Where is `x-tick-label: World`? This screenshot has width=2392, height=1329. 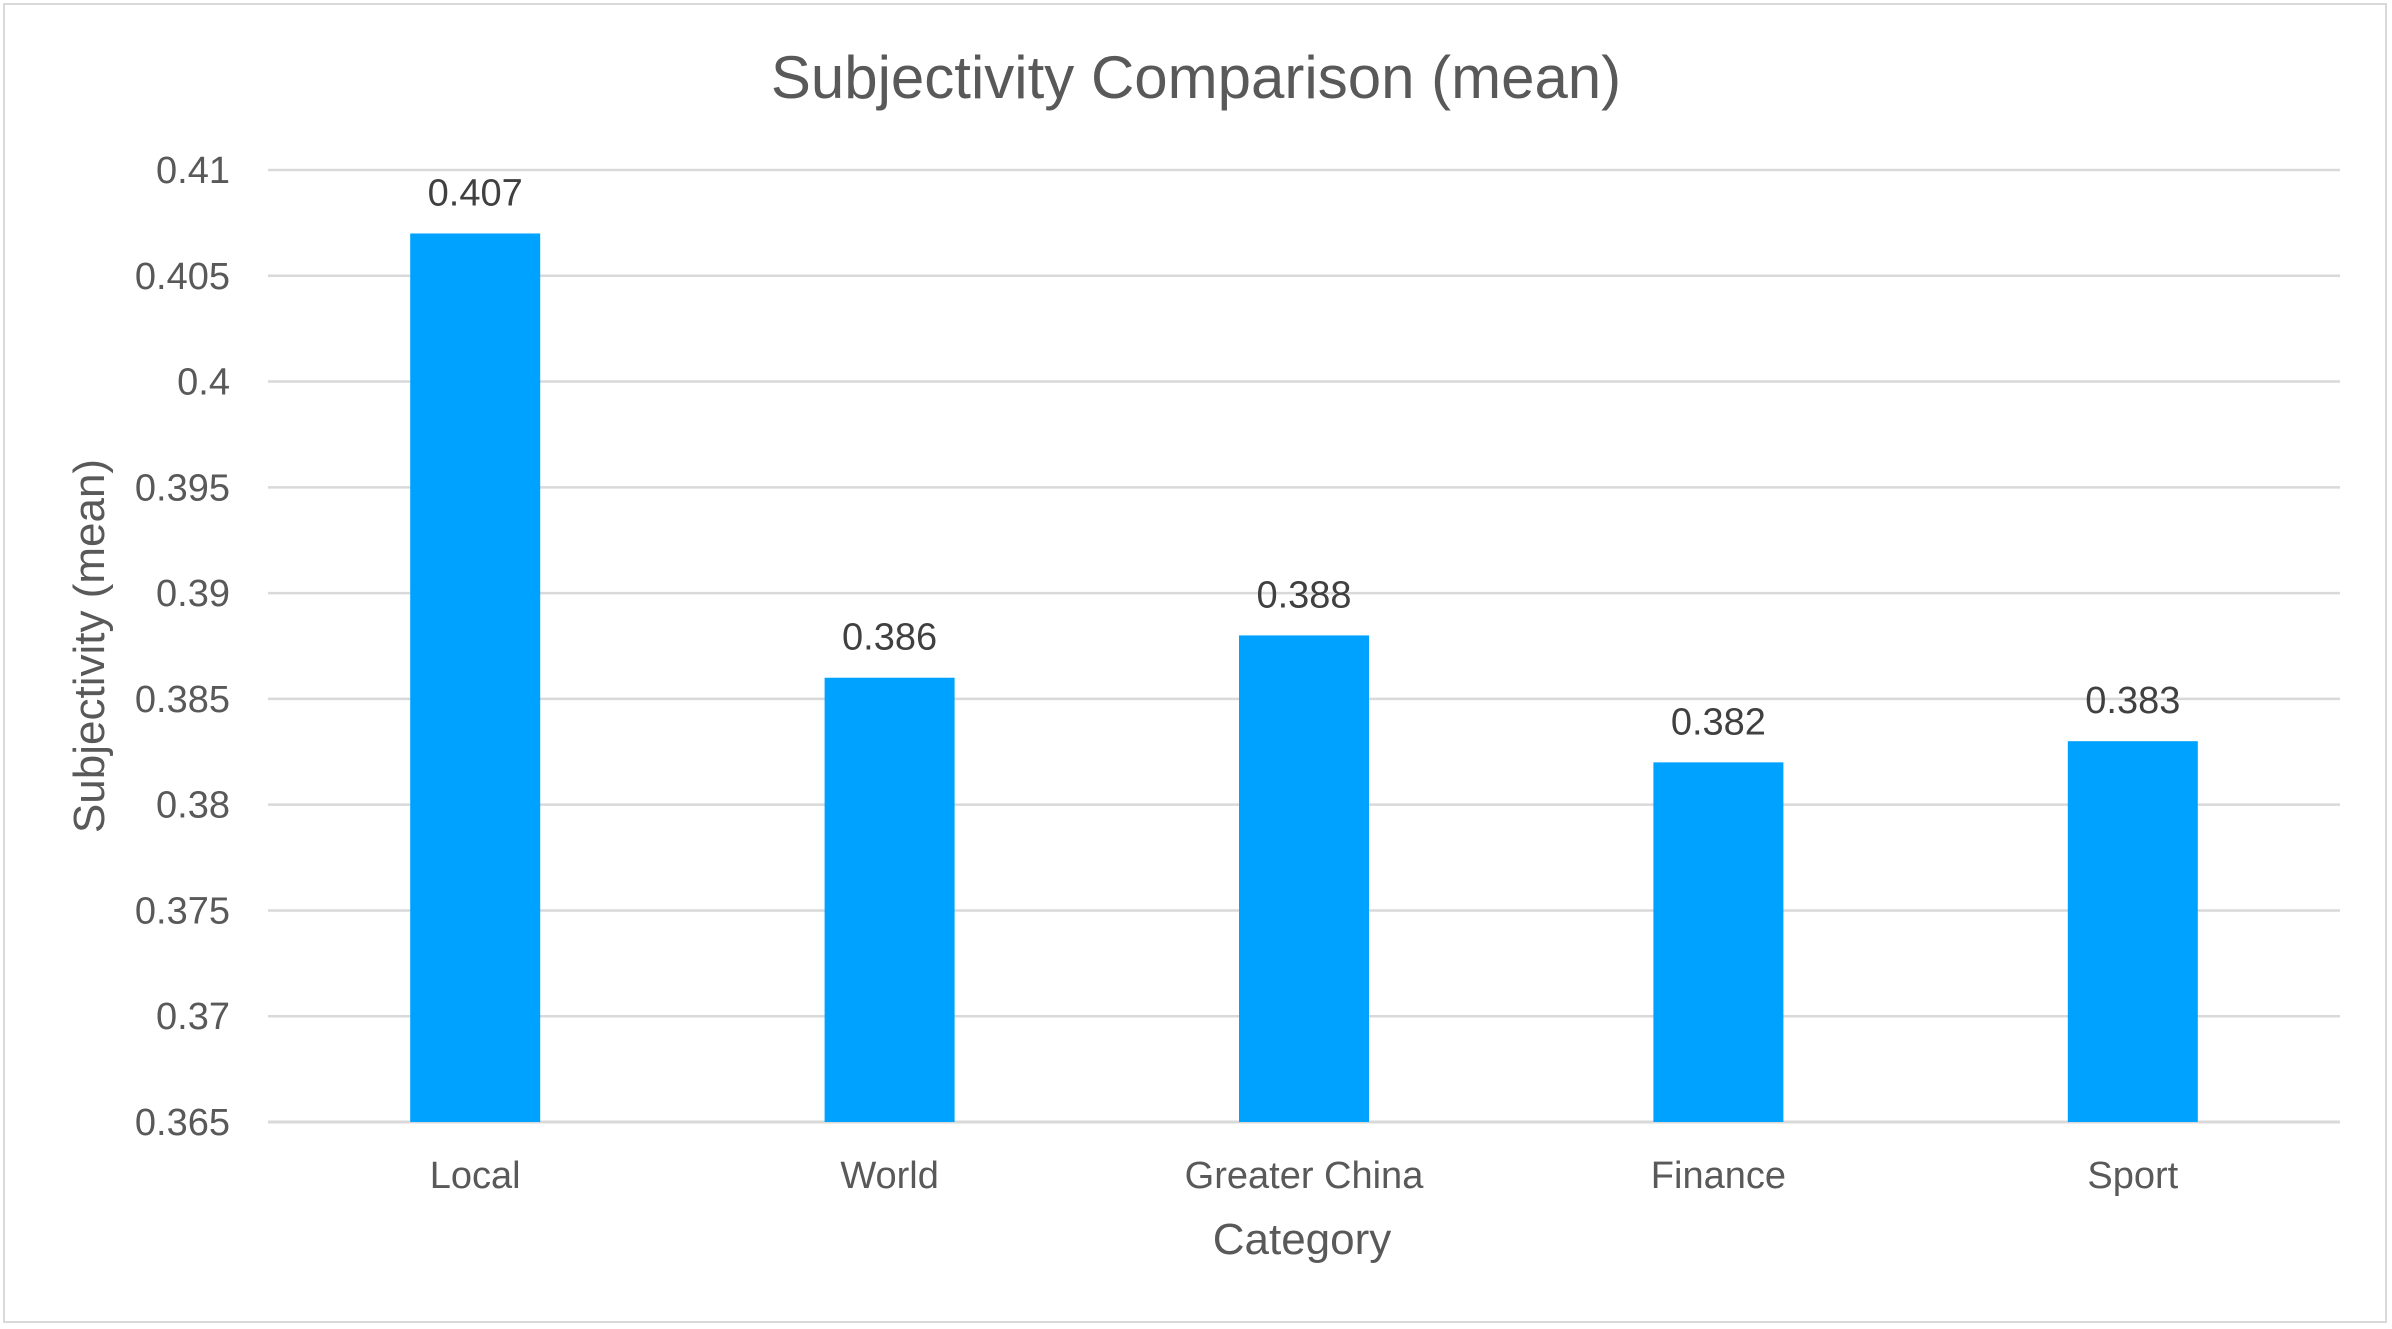
x-tick-label: World is located at coordinates (889, 1176).